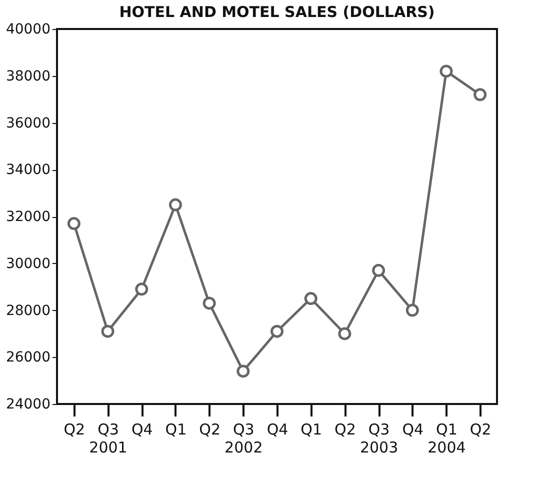 The height and width of the screenshot is (483, 535). What do you see at coordinates (28, 358) in the screenshot?
I see `y-tick-label: 26000` at bounding box center [28, 358].